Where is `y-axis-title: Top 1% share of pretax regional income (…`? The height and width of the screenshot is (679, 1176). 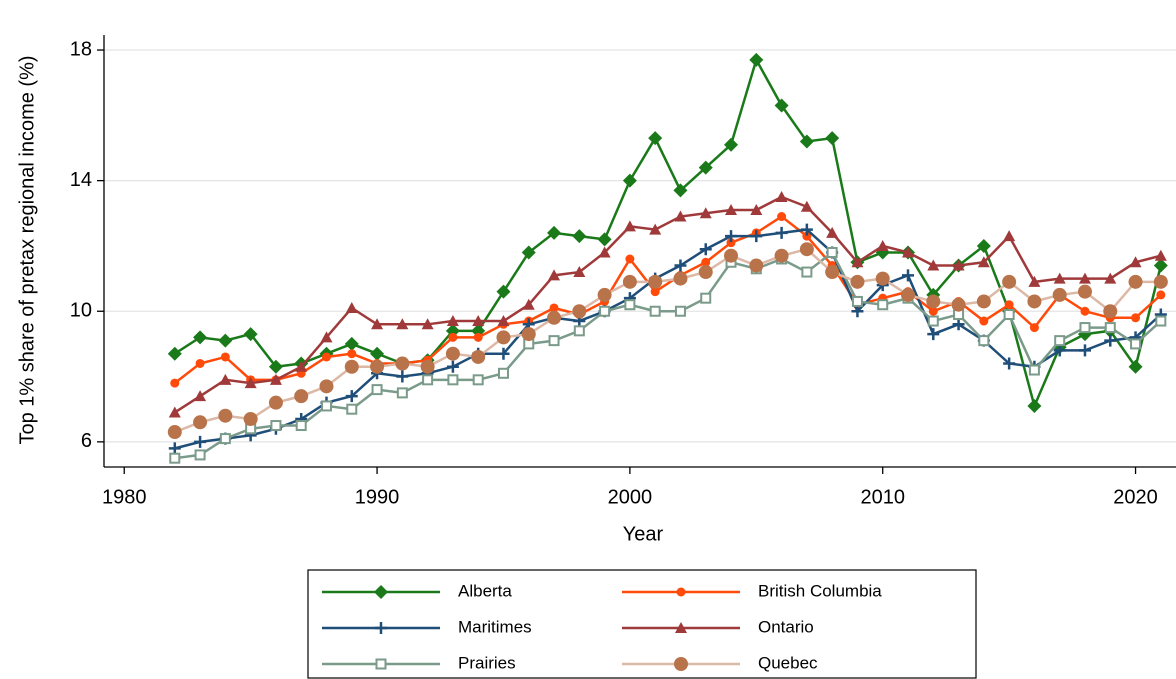
y-axis-title: Top 1% share of pretax regional income (… is located at coordinates (27, 249).